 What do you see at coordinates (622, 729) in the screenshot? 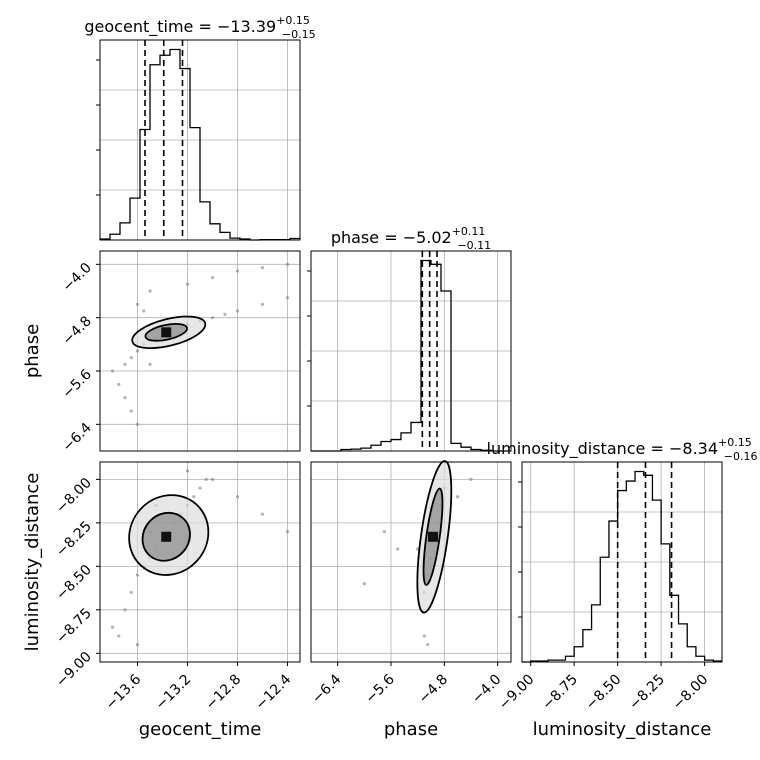
I see `x-axis-label-luminosity_distance: luminosity_distance` at bounding box center [622, 729].